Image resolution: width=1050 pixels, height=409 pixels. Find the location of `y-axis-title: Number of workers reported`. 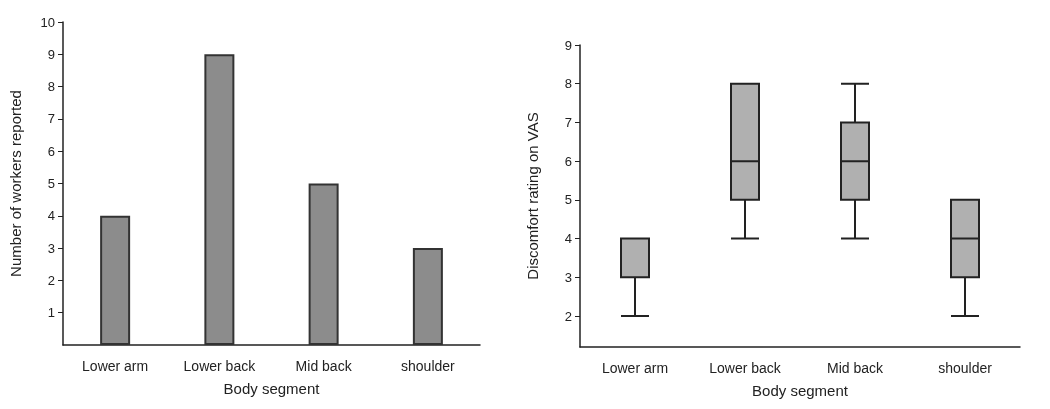

y-axis-title: Number of workers reported is located at coordinates (15, 183).